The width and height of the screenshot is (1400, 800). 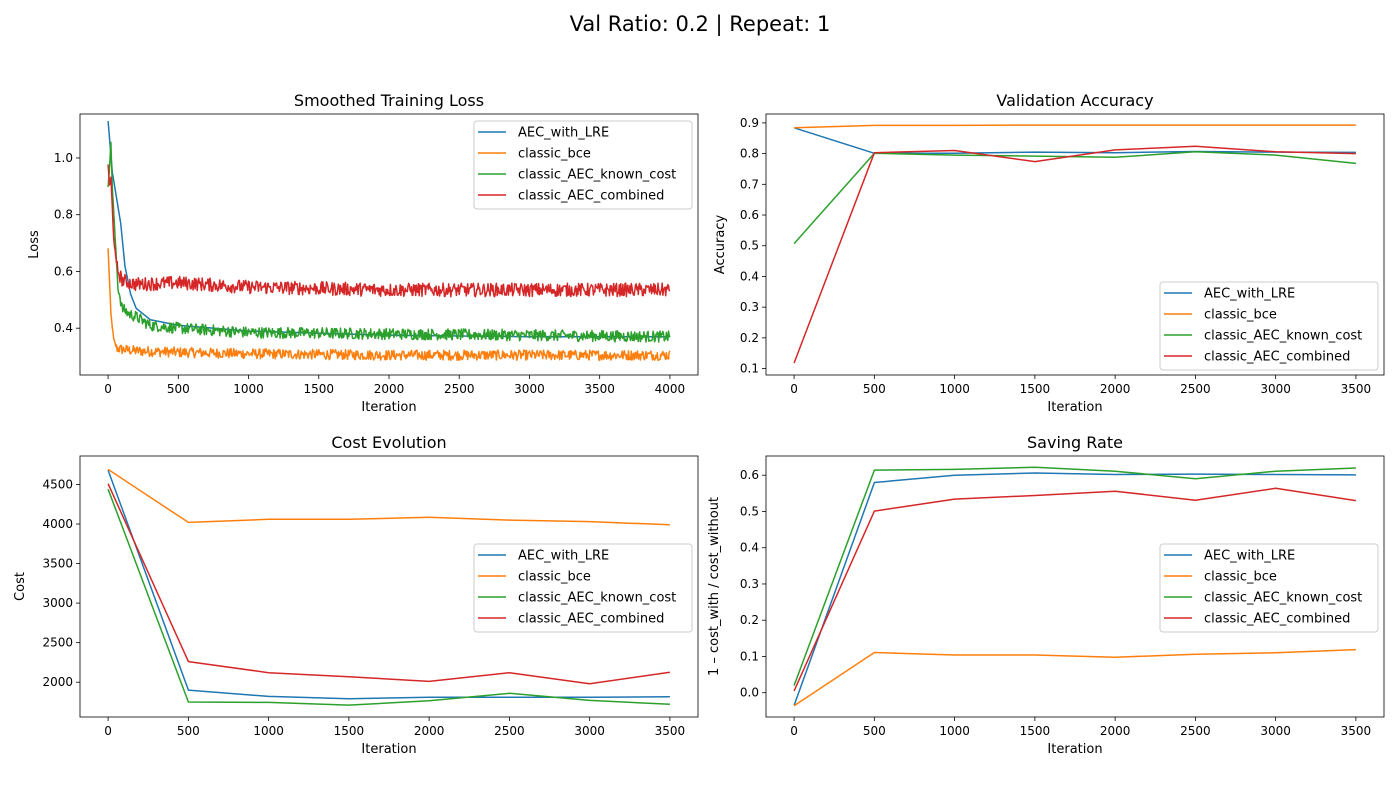 I want to click on y-axis-label: 1 – cost_with / cost_without, so click(x=714, y=586).